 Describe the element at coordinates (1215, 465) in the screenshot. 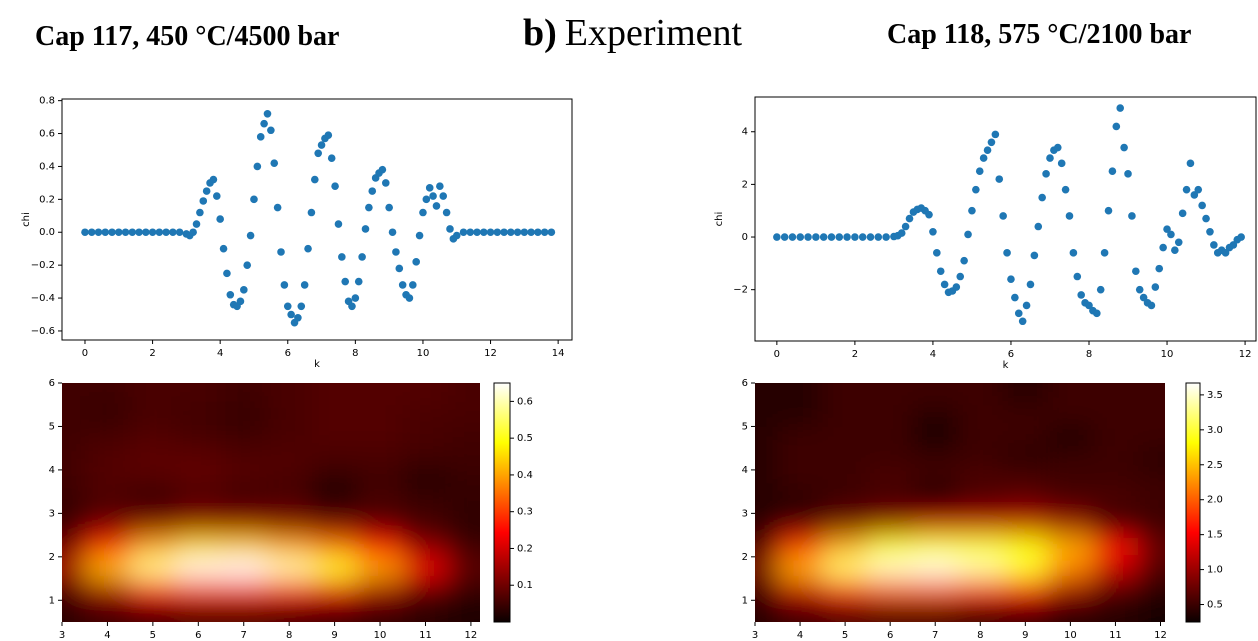

I see `colorbar-tick-label: 2.5` at that location.